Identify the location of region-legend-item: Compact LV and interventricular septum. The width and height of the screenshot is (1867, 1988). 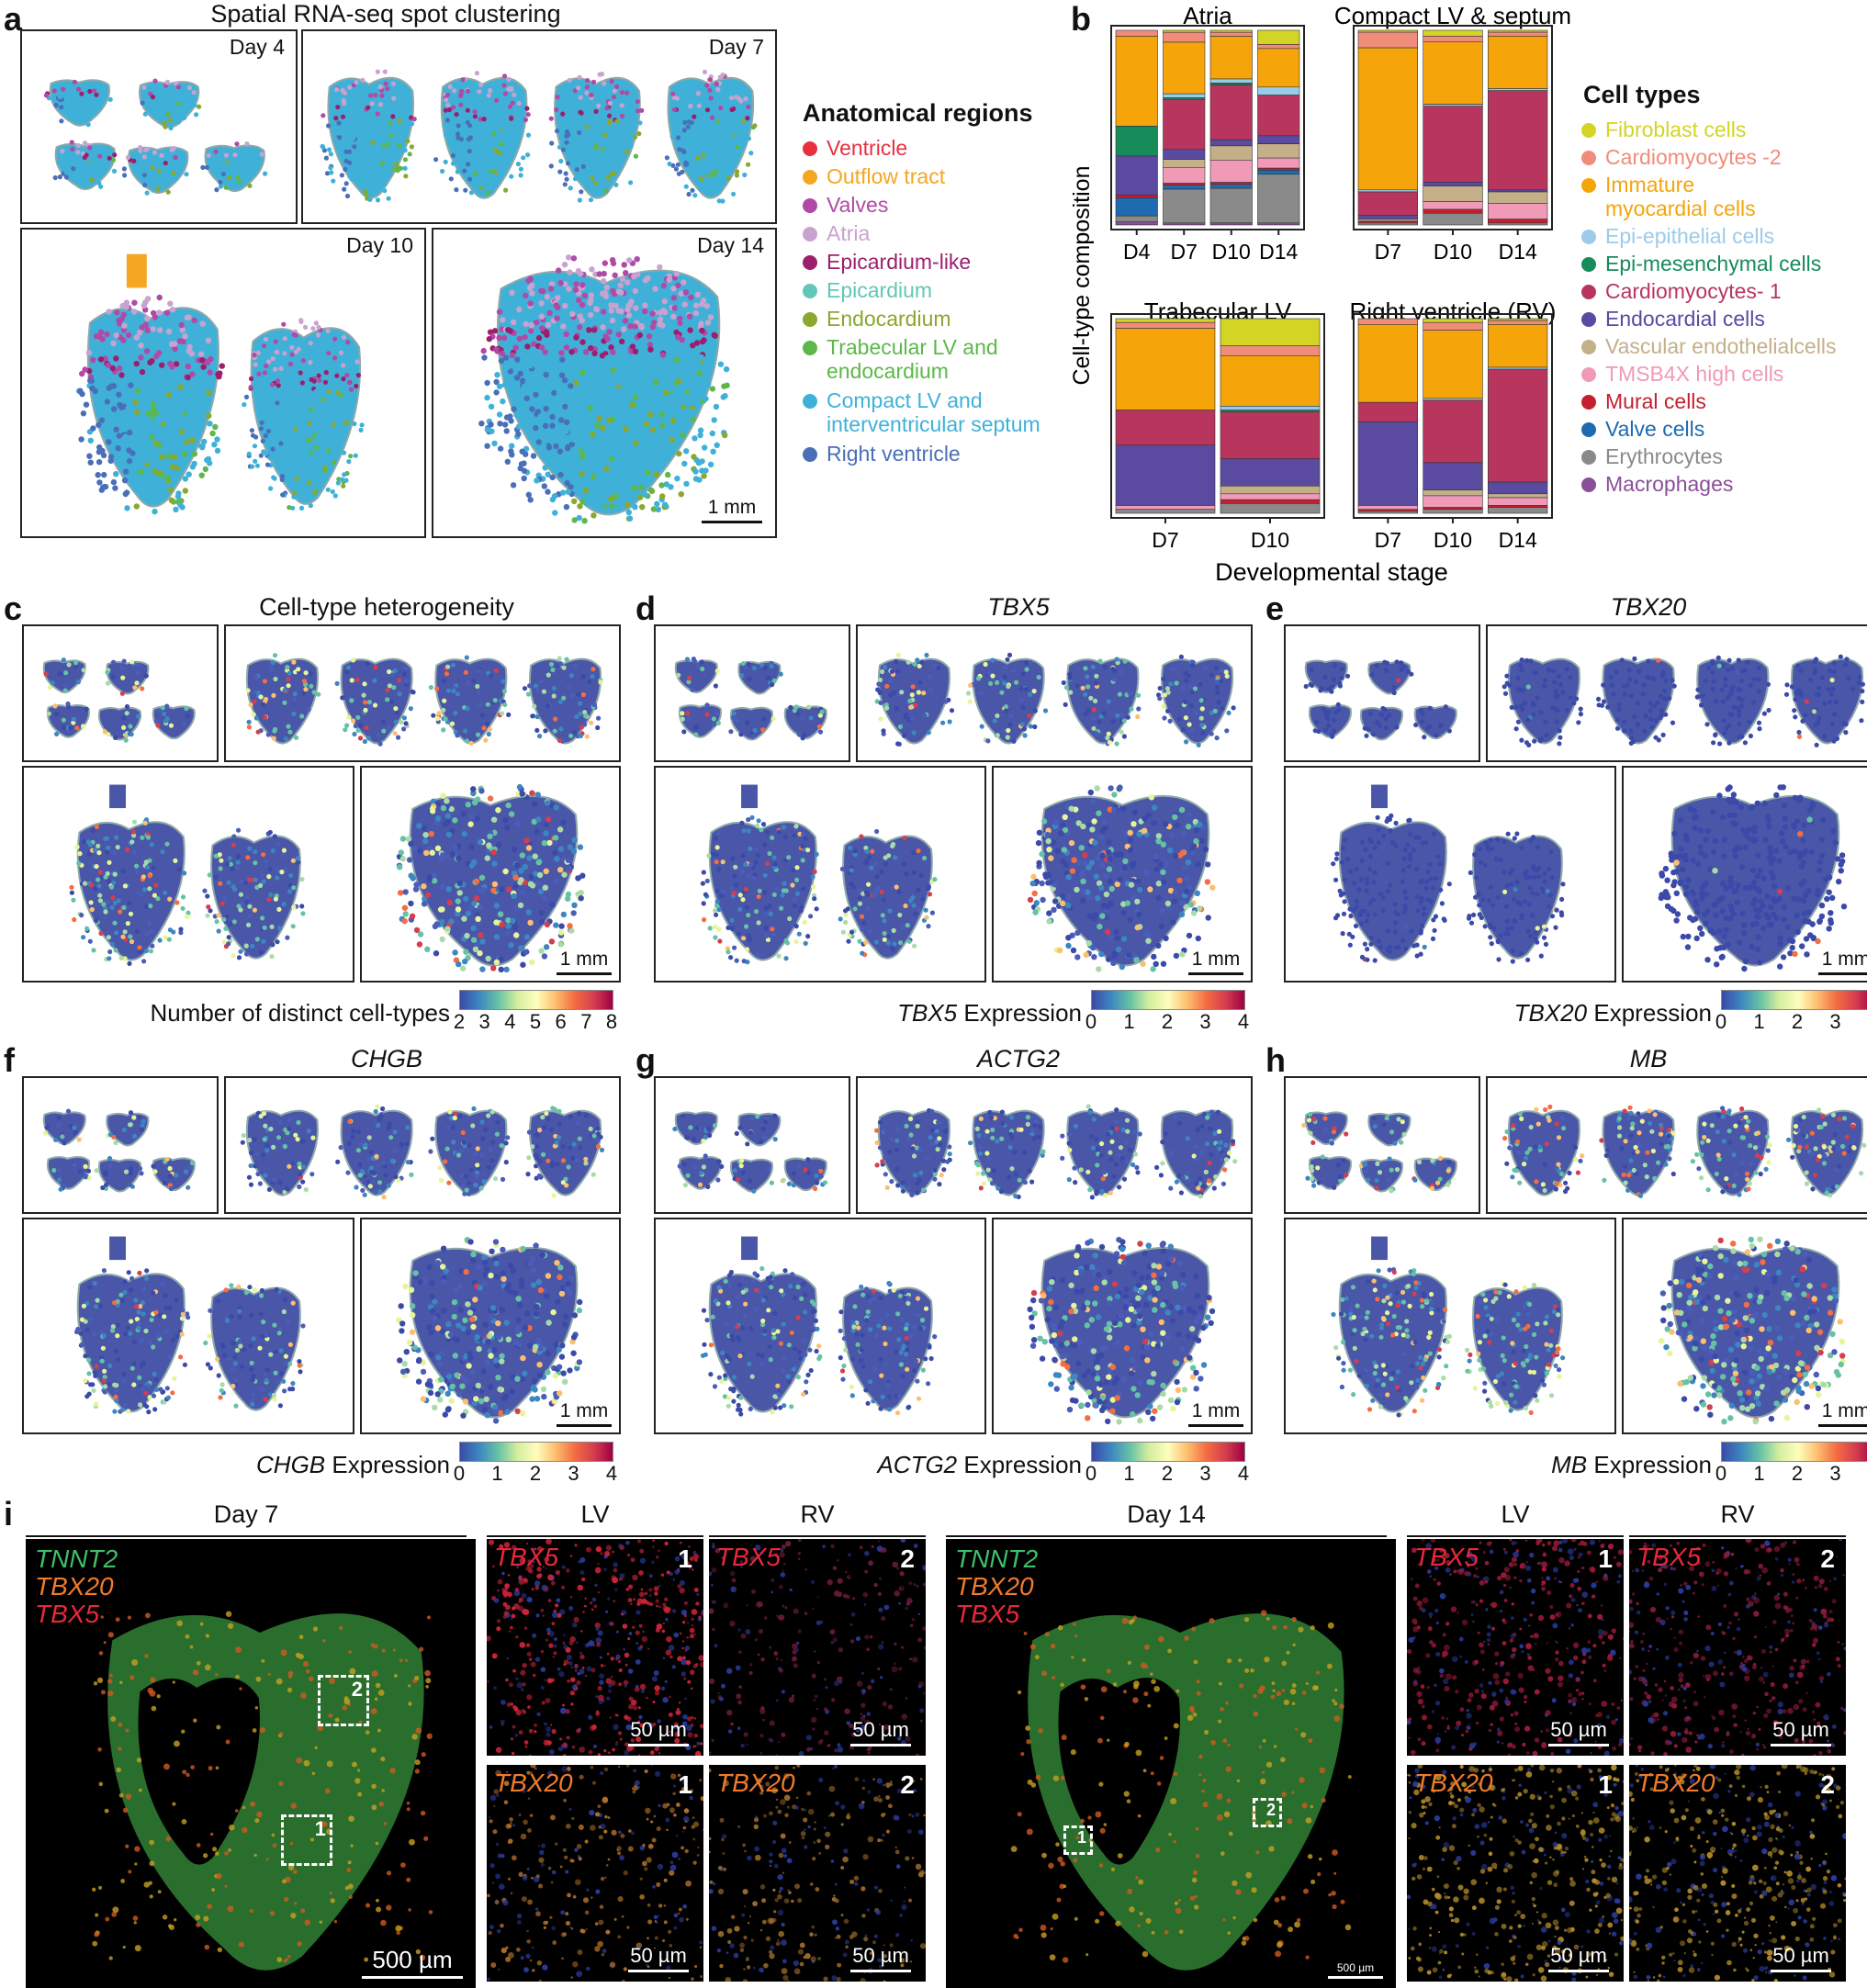
(921, 412).